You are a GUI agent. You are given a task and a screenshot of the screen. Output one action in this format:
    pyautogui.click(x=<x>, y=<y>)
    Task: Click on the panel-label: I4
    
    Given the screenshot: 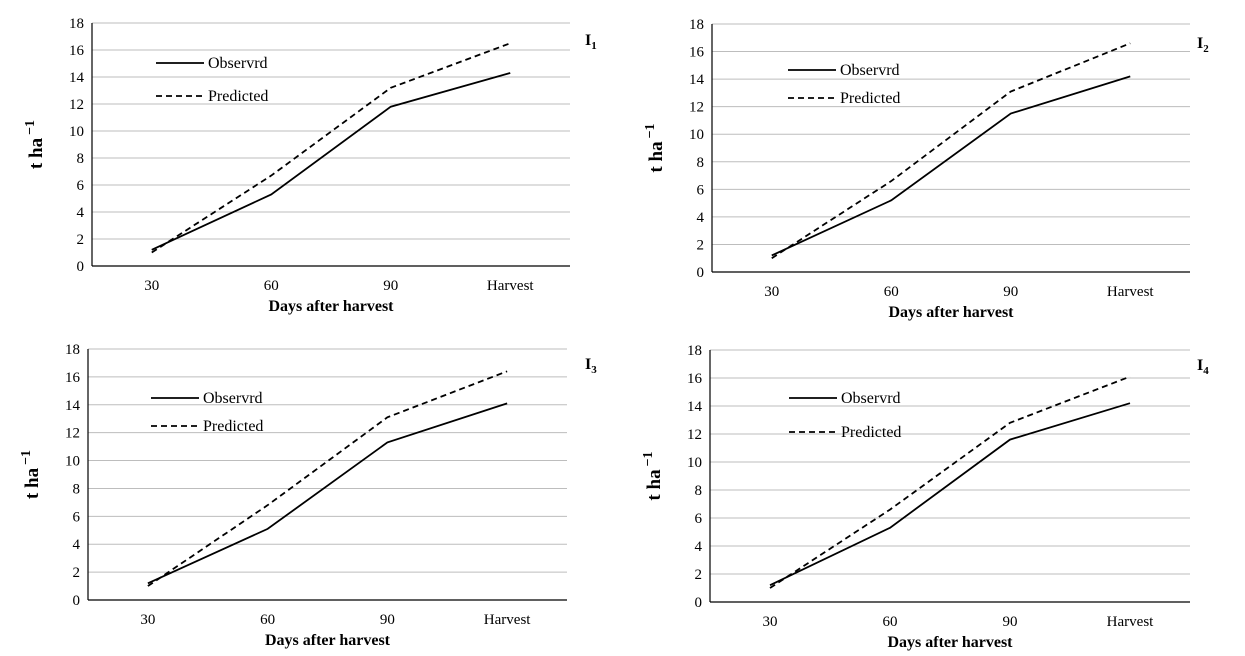 What is the action you would take?
    pyautogui.click(x=1203, y=367)
    